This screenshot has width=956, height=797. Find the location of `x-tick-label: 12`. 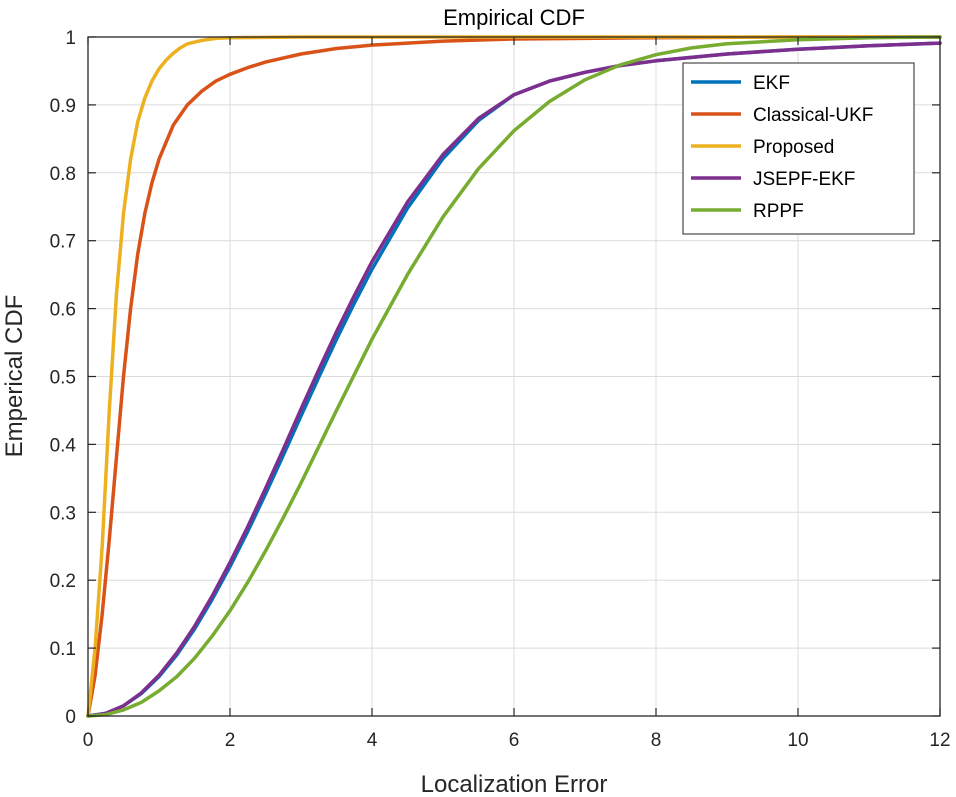

x-tick-label: 12 is located at coordinates (939, 740).